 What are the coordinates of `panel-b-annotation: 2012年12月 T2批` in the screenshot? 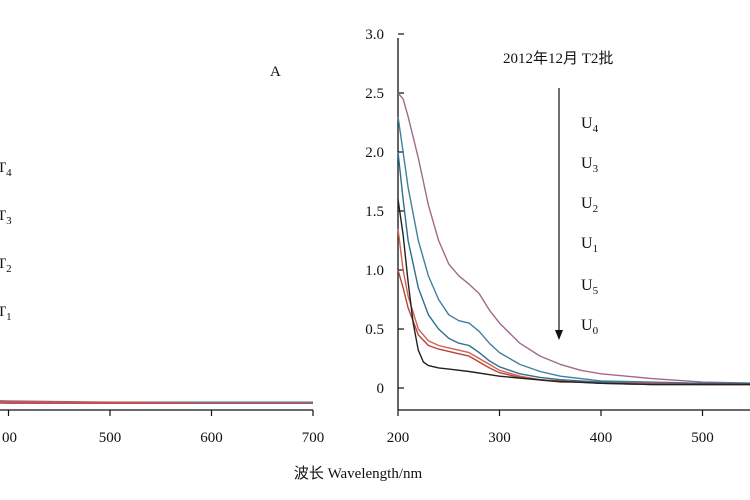 It's located at (558, 58).